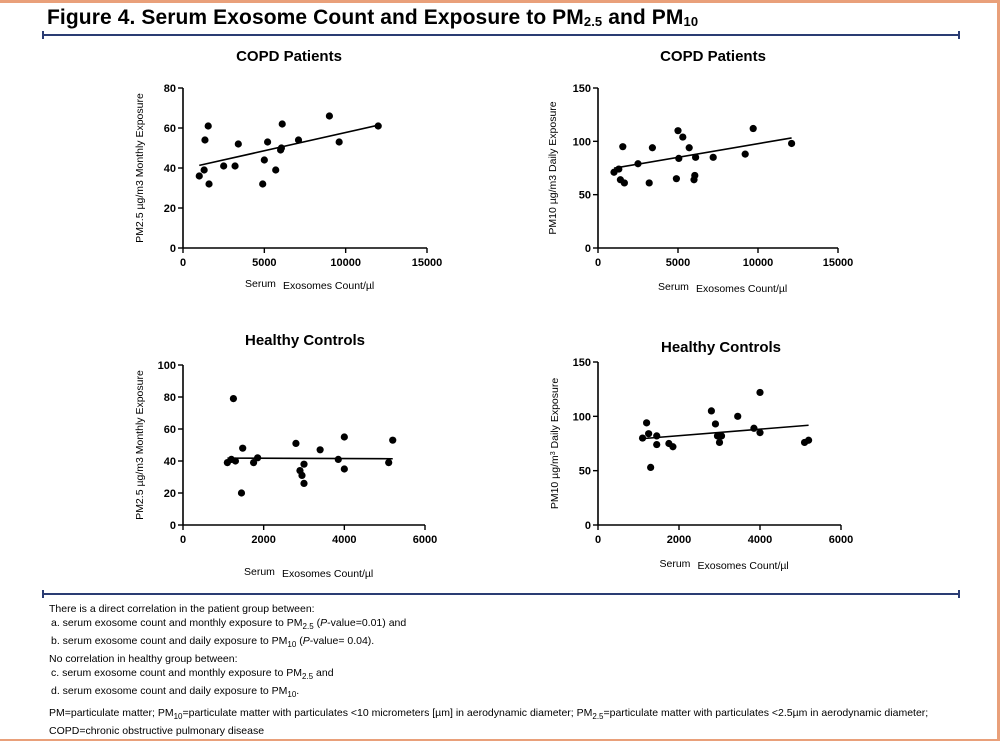 The image size is (1000, 741). What do you see at coordinates (582, 363) in the screenshot?
I see `chart-4-y-tick-label: 150` at bounding box center [582, 363].